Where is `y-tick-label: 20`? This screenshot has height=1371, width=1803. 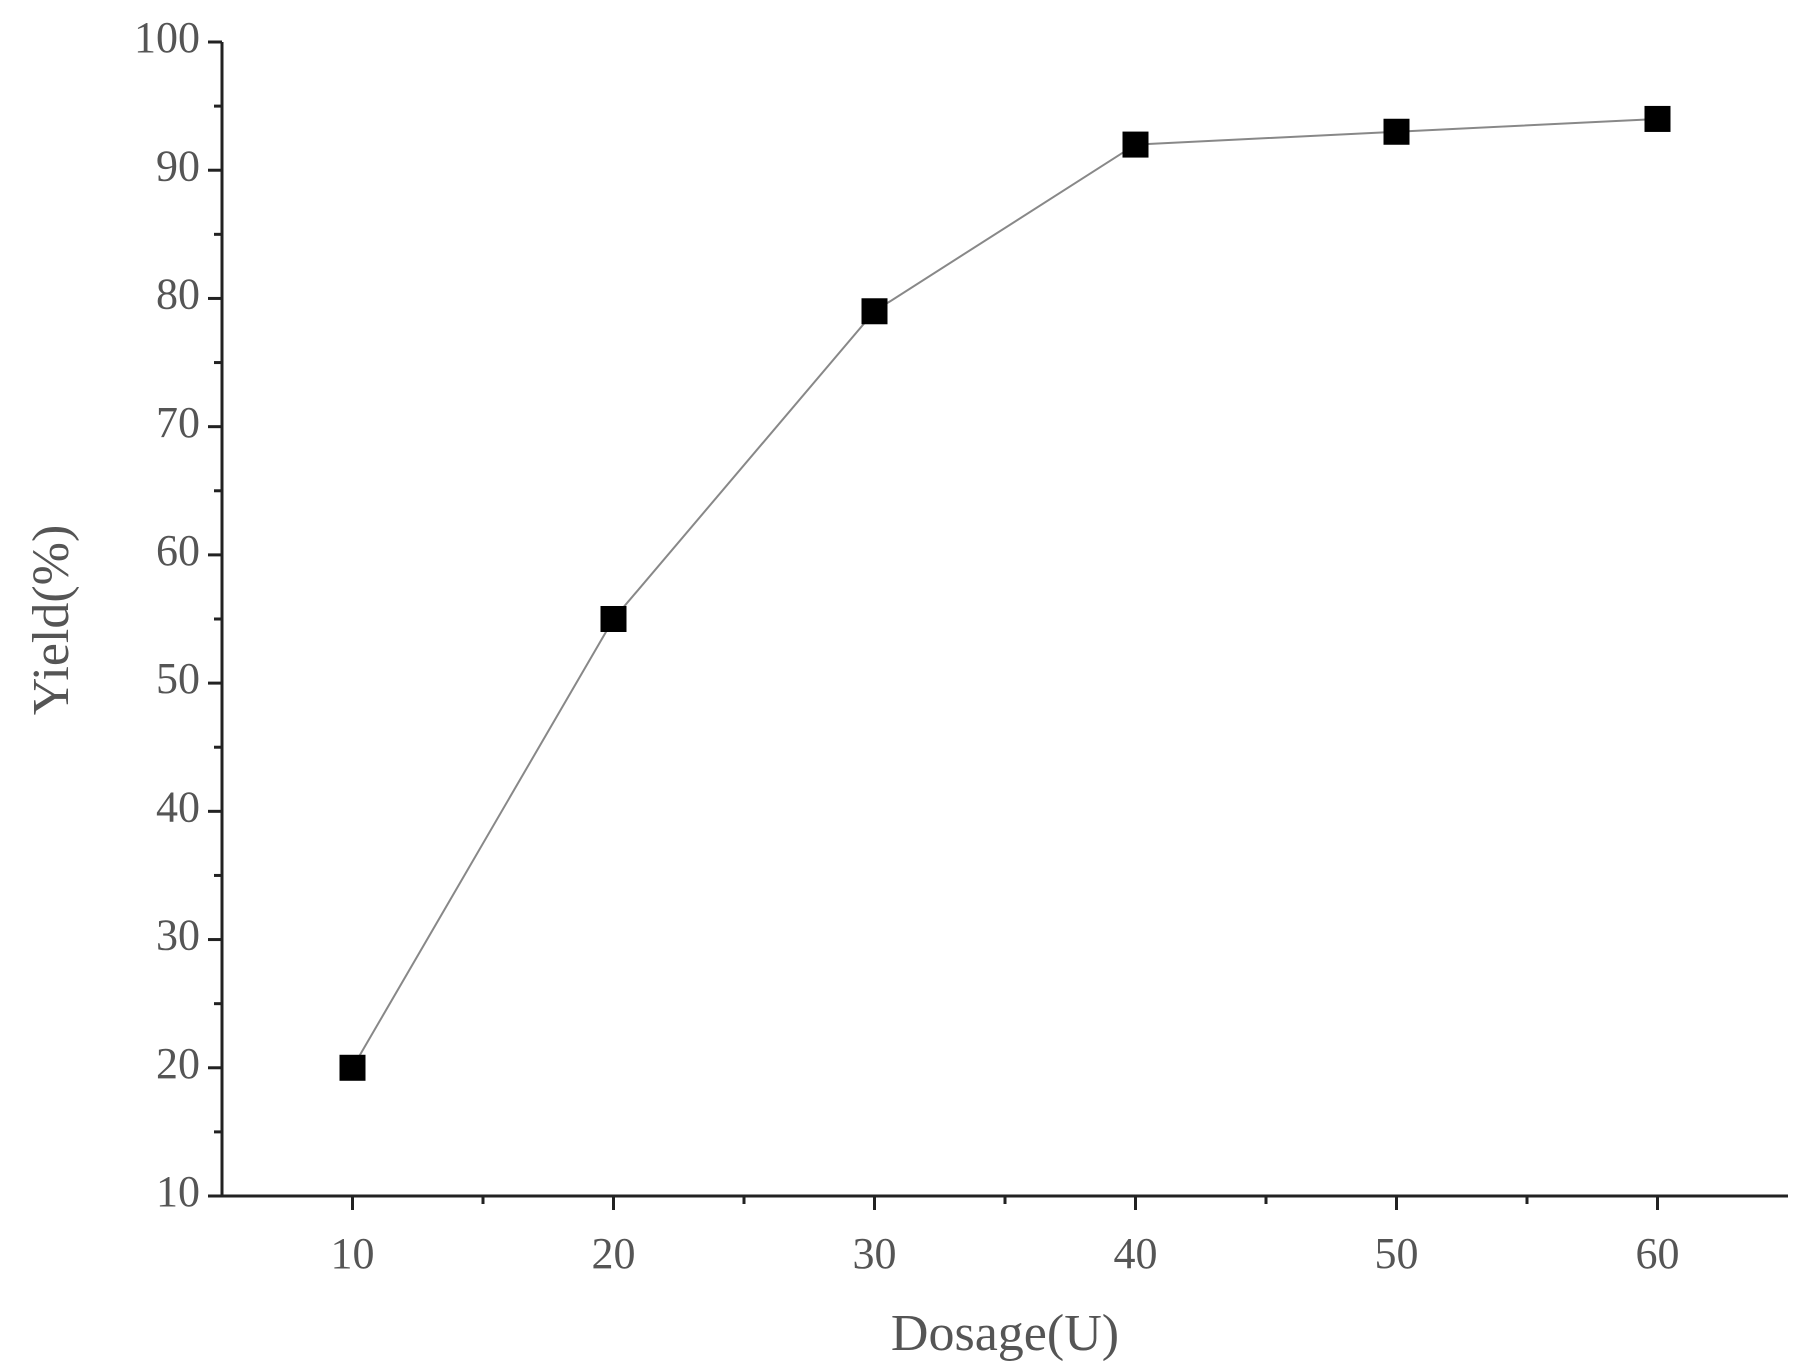
y-tick-label: 20 is located at coordinates (178, 1063).